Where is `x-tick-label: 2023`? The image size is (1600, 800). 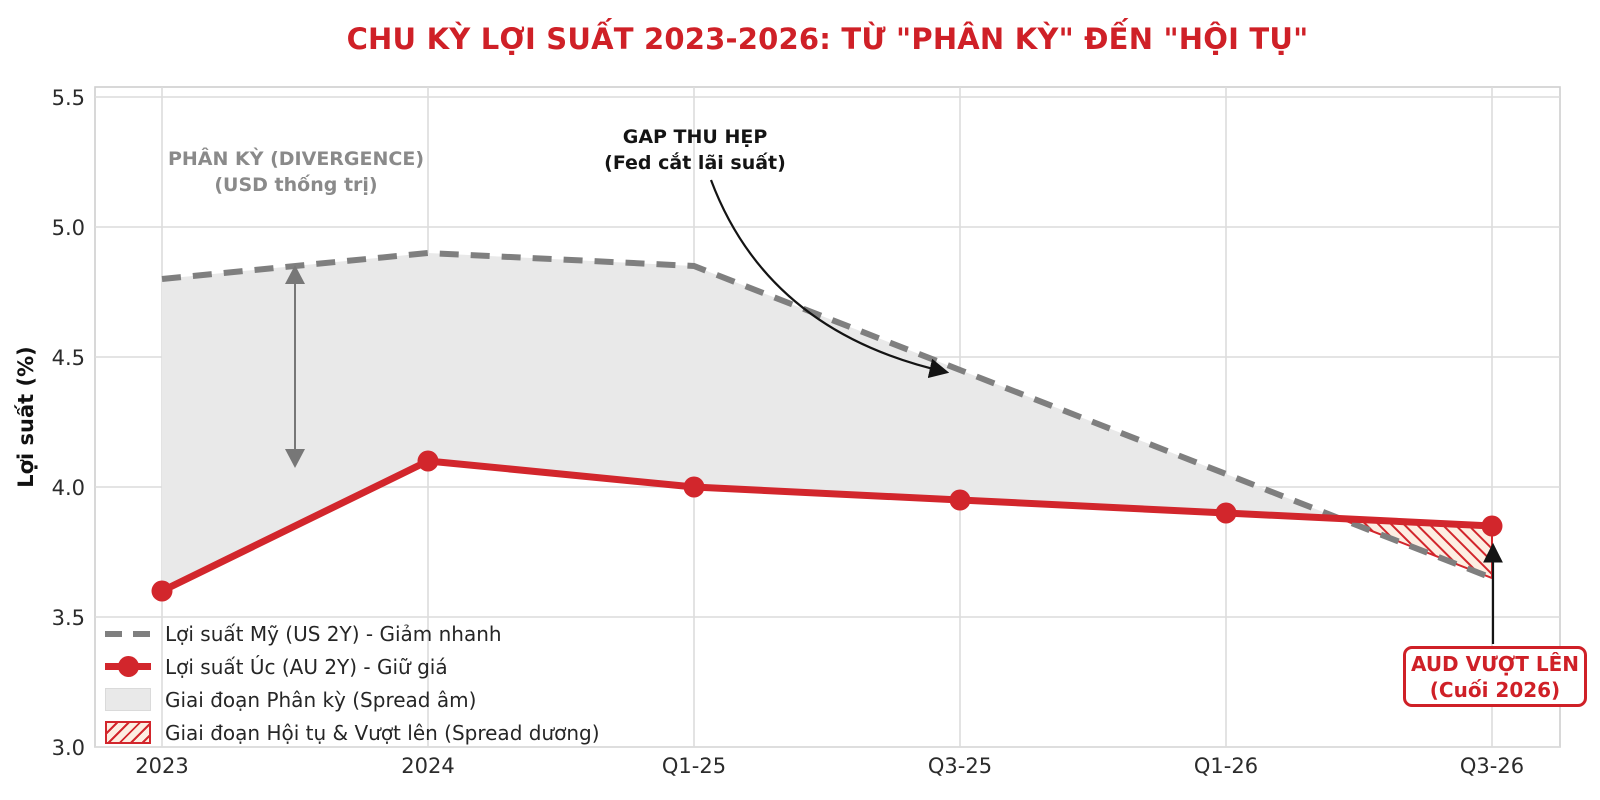 x-tick-label: 2023 is located at coordinates (161, 766).